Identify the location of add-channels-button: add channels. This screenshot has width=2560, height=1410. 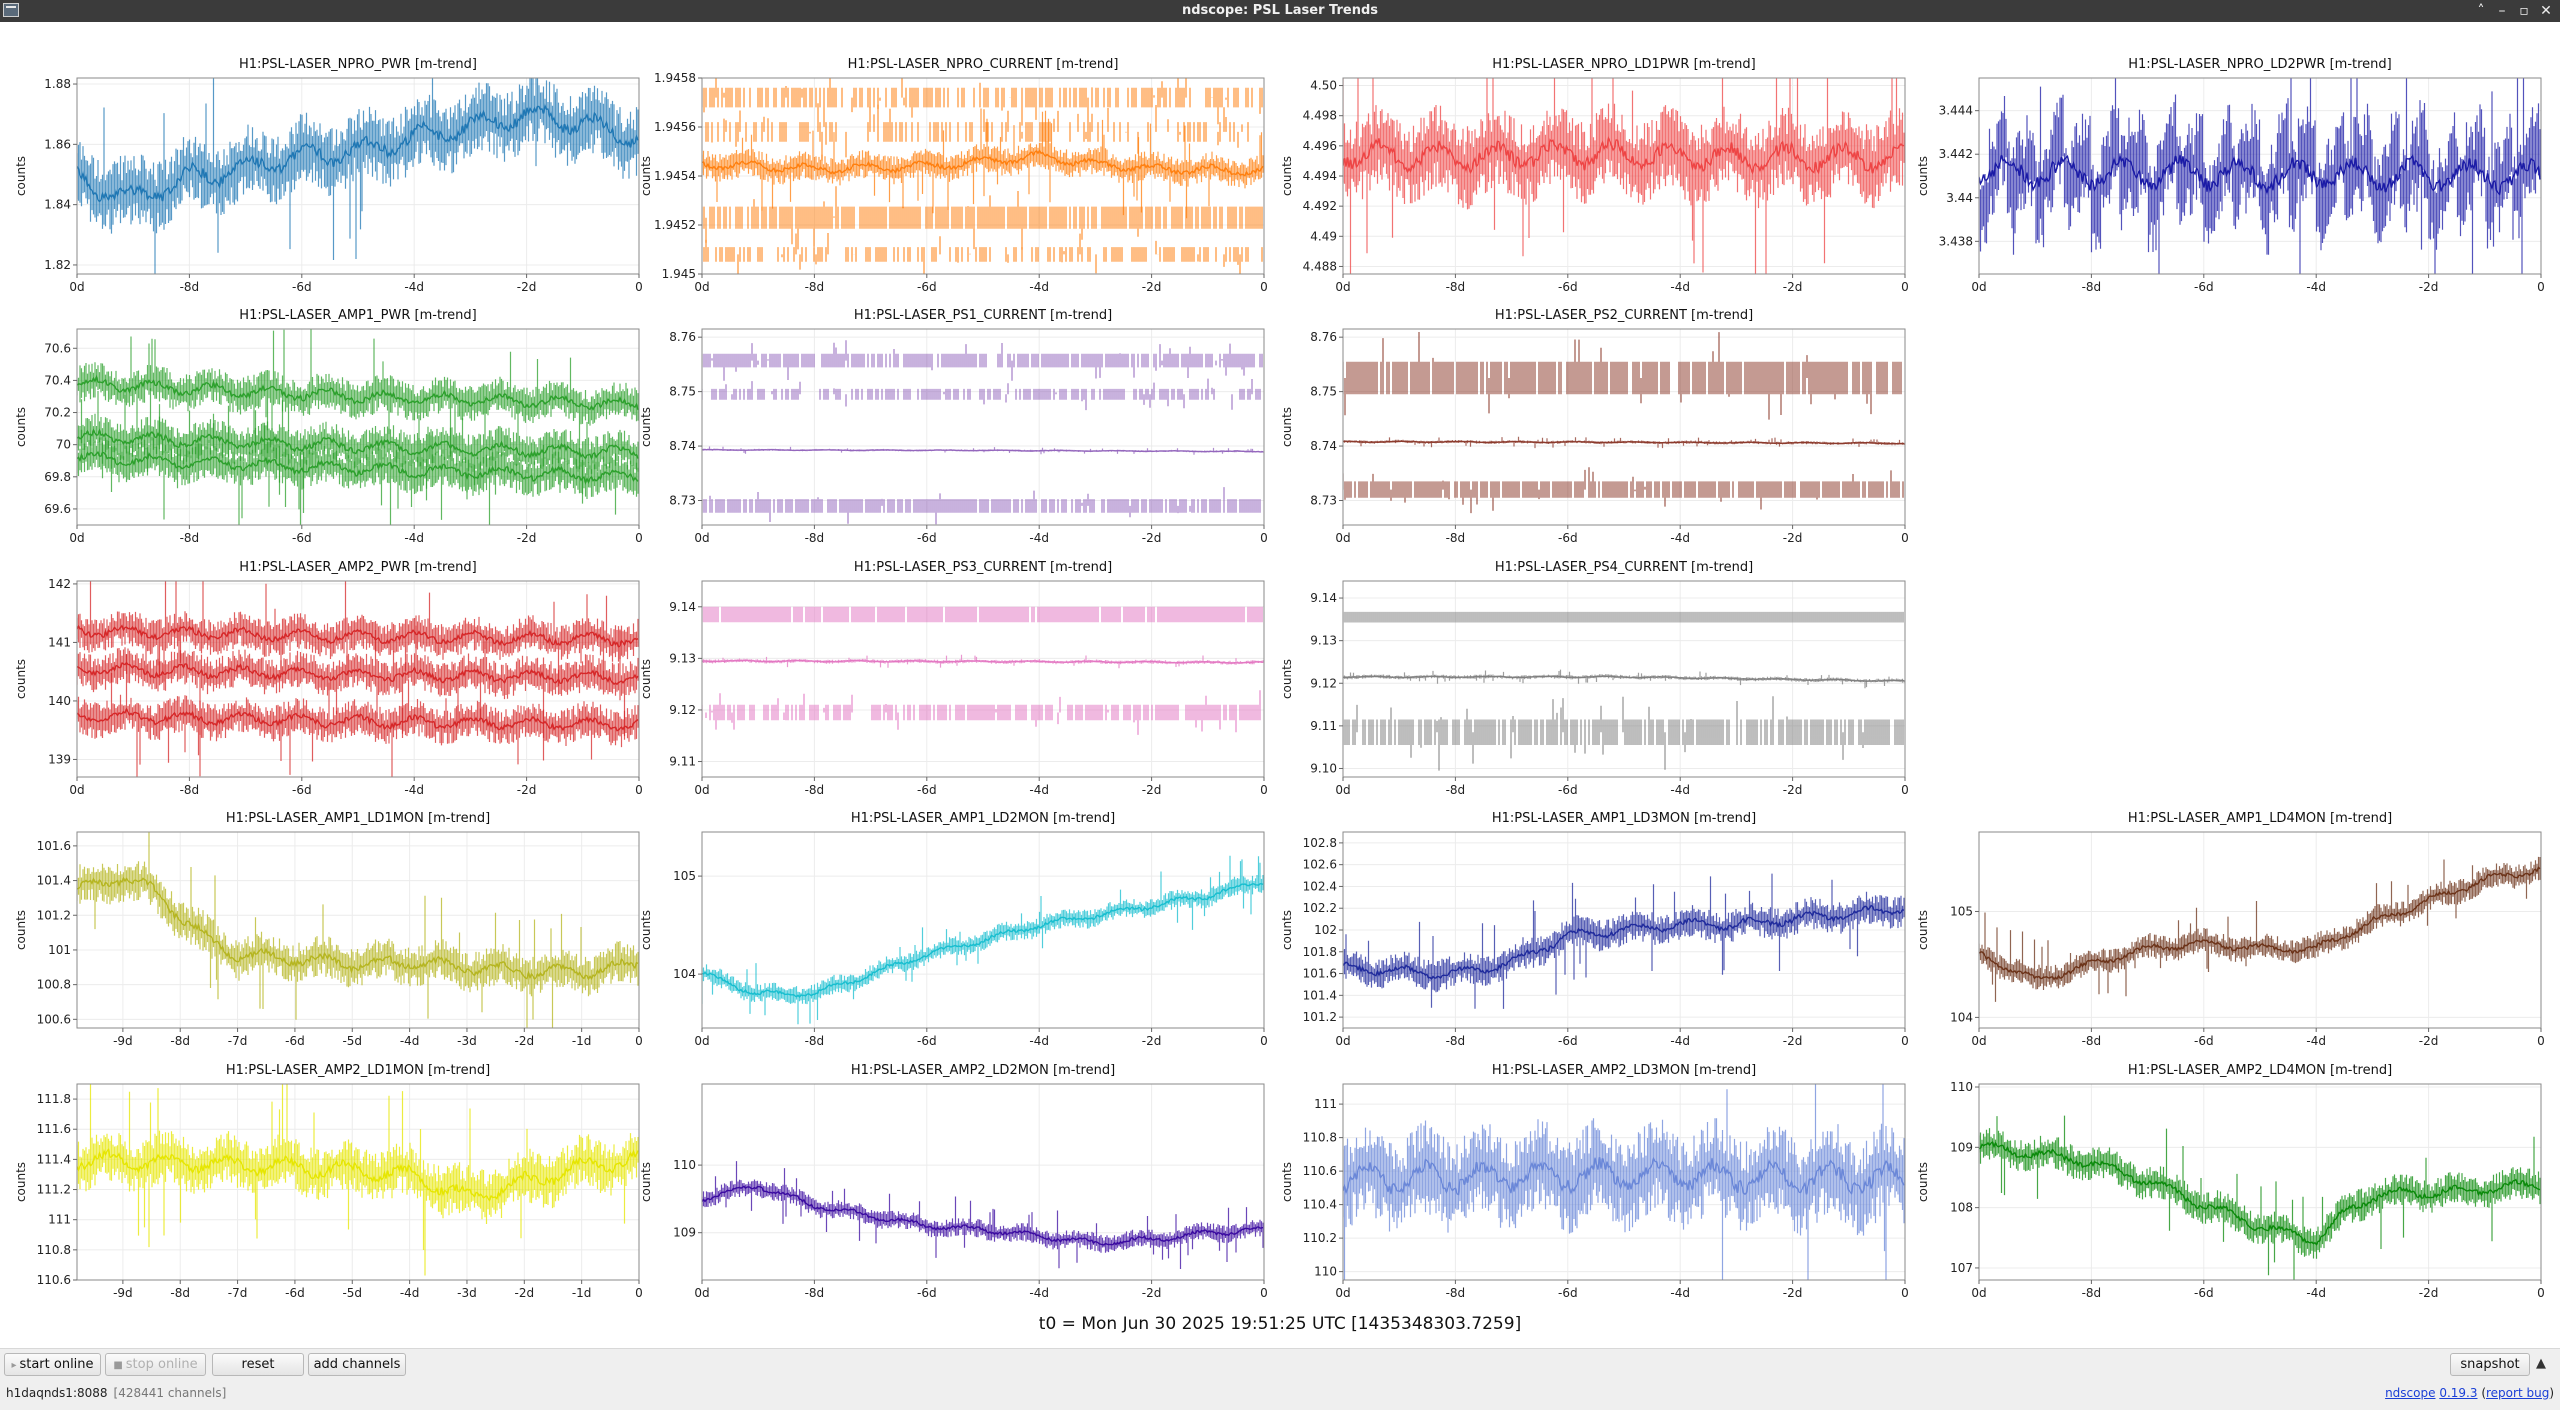
(357, 1364).